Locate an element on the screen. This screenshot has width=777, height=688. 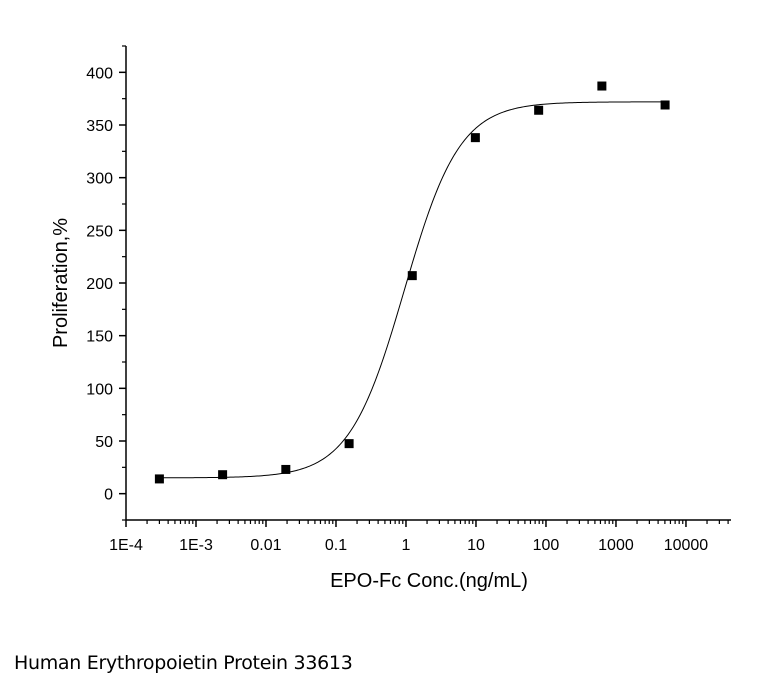
x-tick-label: 100 is located at coordinates (546, 545).